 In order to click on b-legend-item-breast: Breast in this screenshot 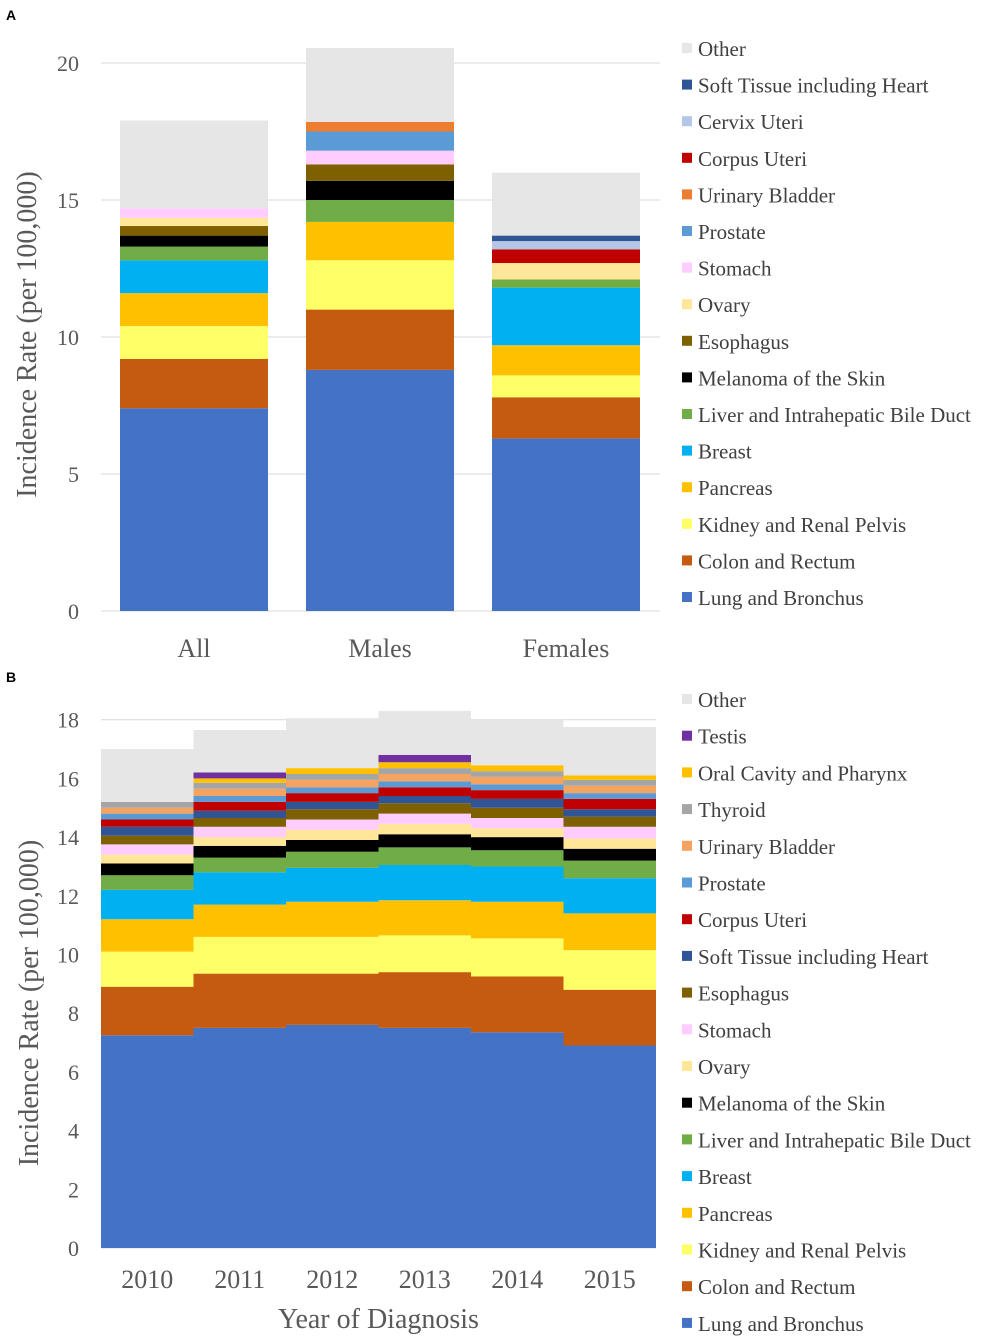, I will do `click(717, 1177)`.